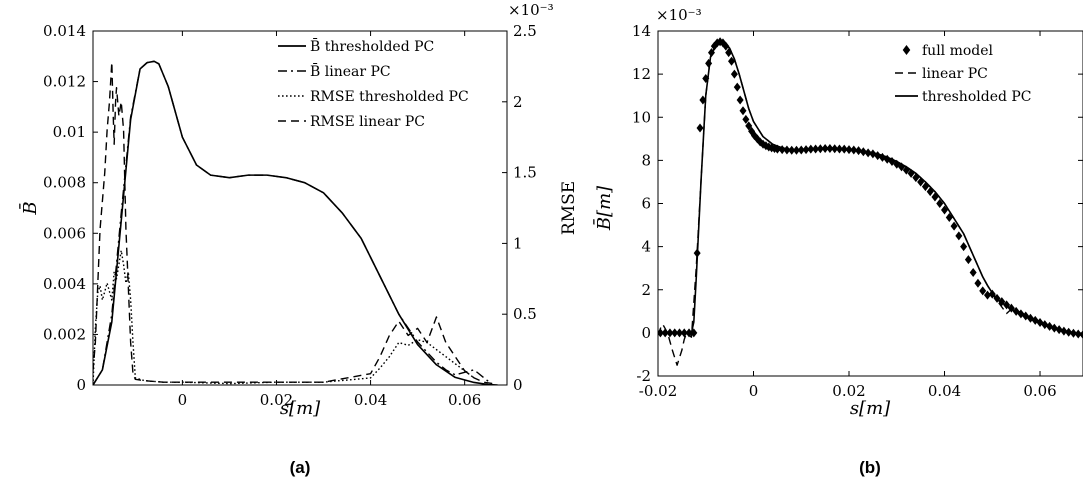 The image size is (1083, 490). Describe the element at coordinates (64, 284) in the screenshot. I see `y-tick-label: 0.004` at that location.